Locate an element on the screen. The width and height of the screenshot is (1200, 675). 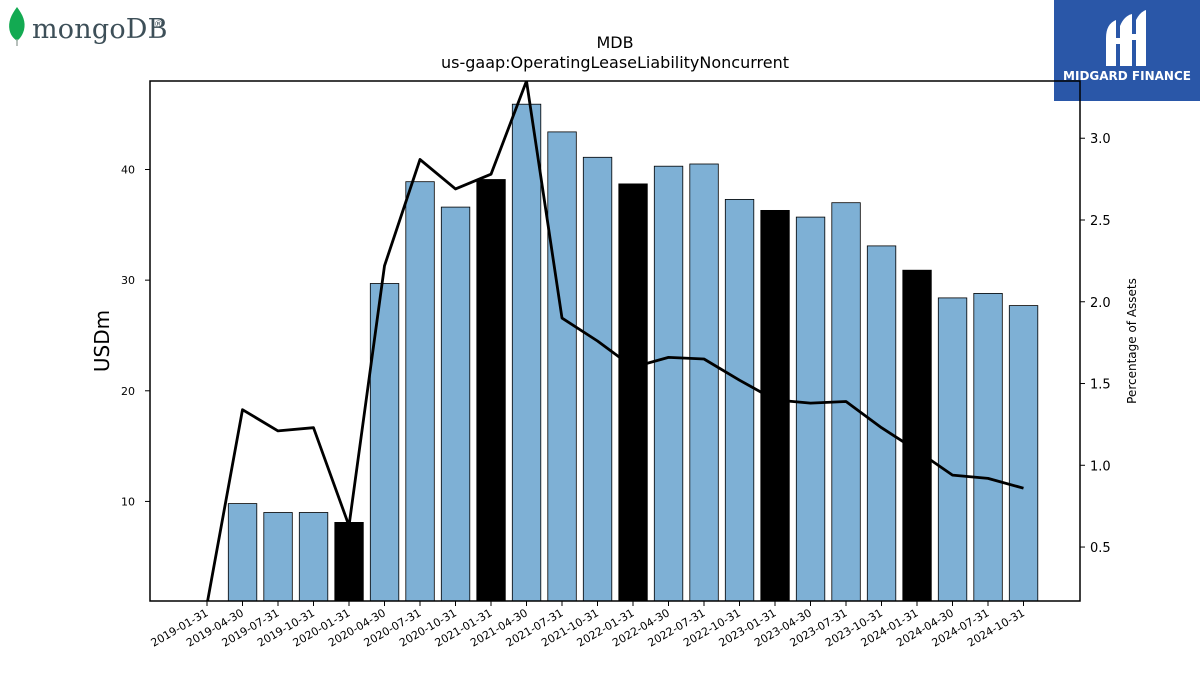
mongodb-logo: mongoDB ® is located at coordinates (89, 27).